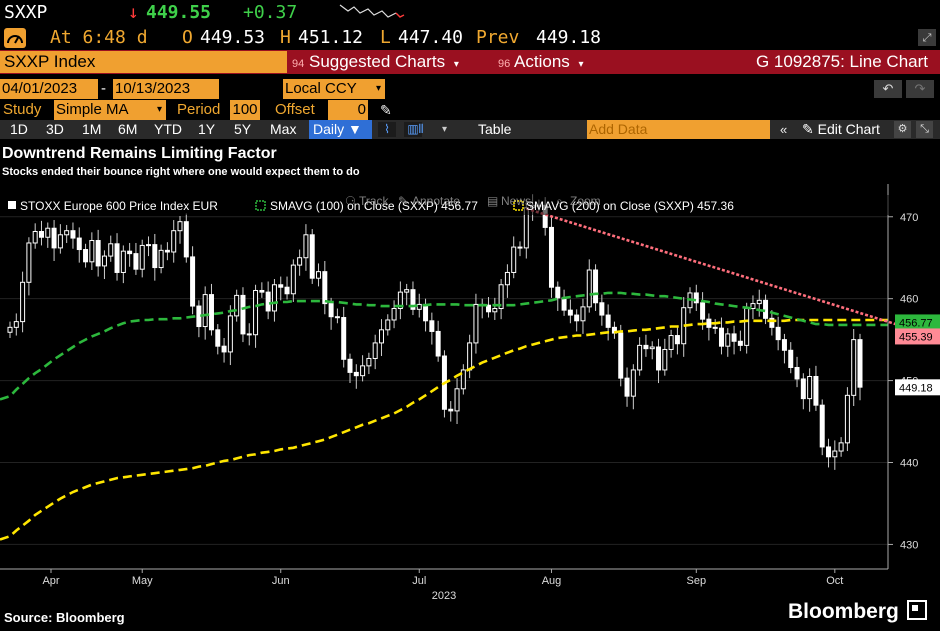  What do you see at coordinates (927, 37) in the screenshot?
I see `expand-icon: ⤢` at bounding box center [927, 37].